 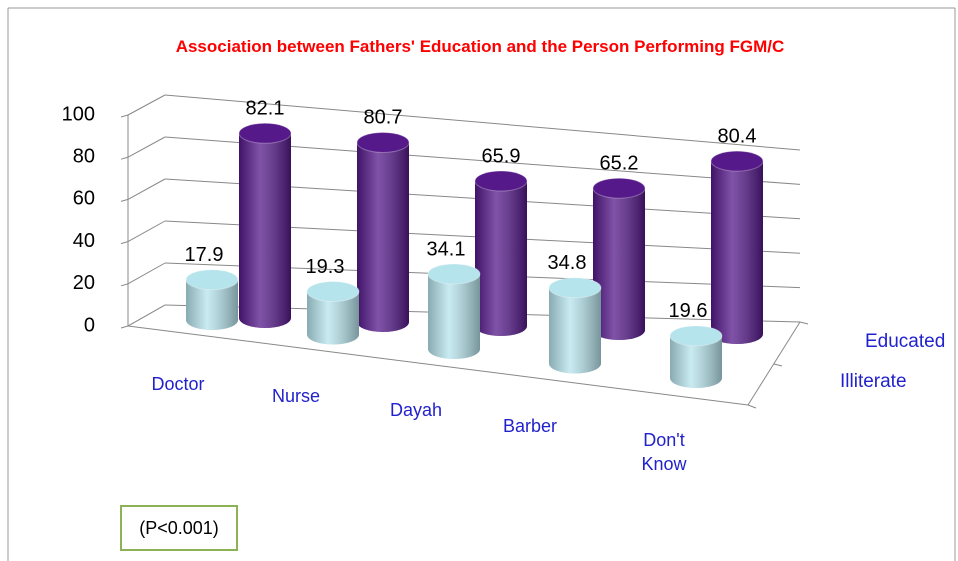 I want to click on legend-label: Illiterate, so click(x=873, y=381).